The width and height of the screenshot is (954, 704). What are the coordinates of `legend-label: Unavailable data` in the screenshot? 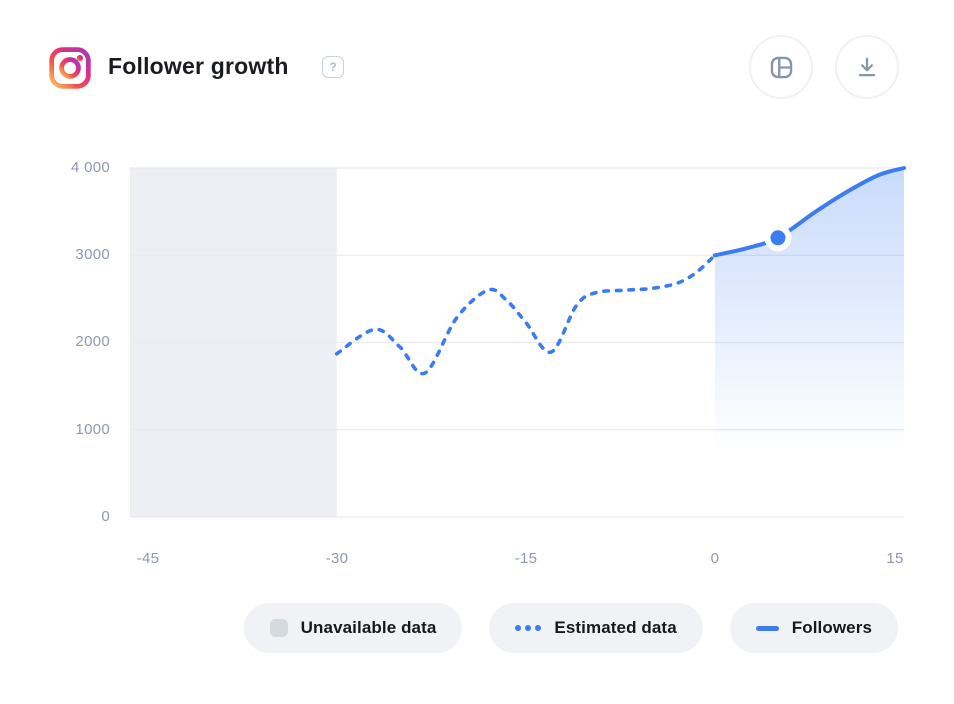 It's located at (368, 627).